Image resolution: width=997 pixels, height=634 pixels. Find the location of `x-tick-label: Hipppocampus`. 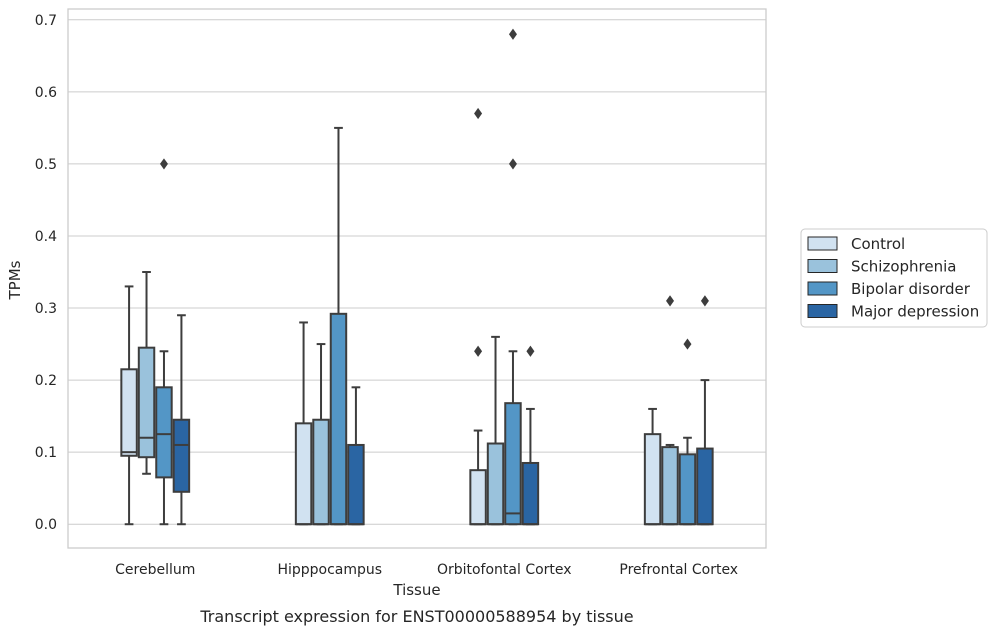

x-tick-label: Hipppocampus is located at coordinates (329, 570).